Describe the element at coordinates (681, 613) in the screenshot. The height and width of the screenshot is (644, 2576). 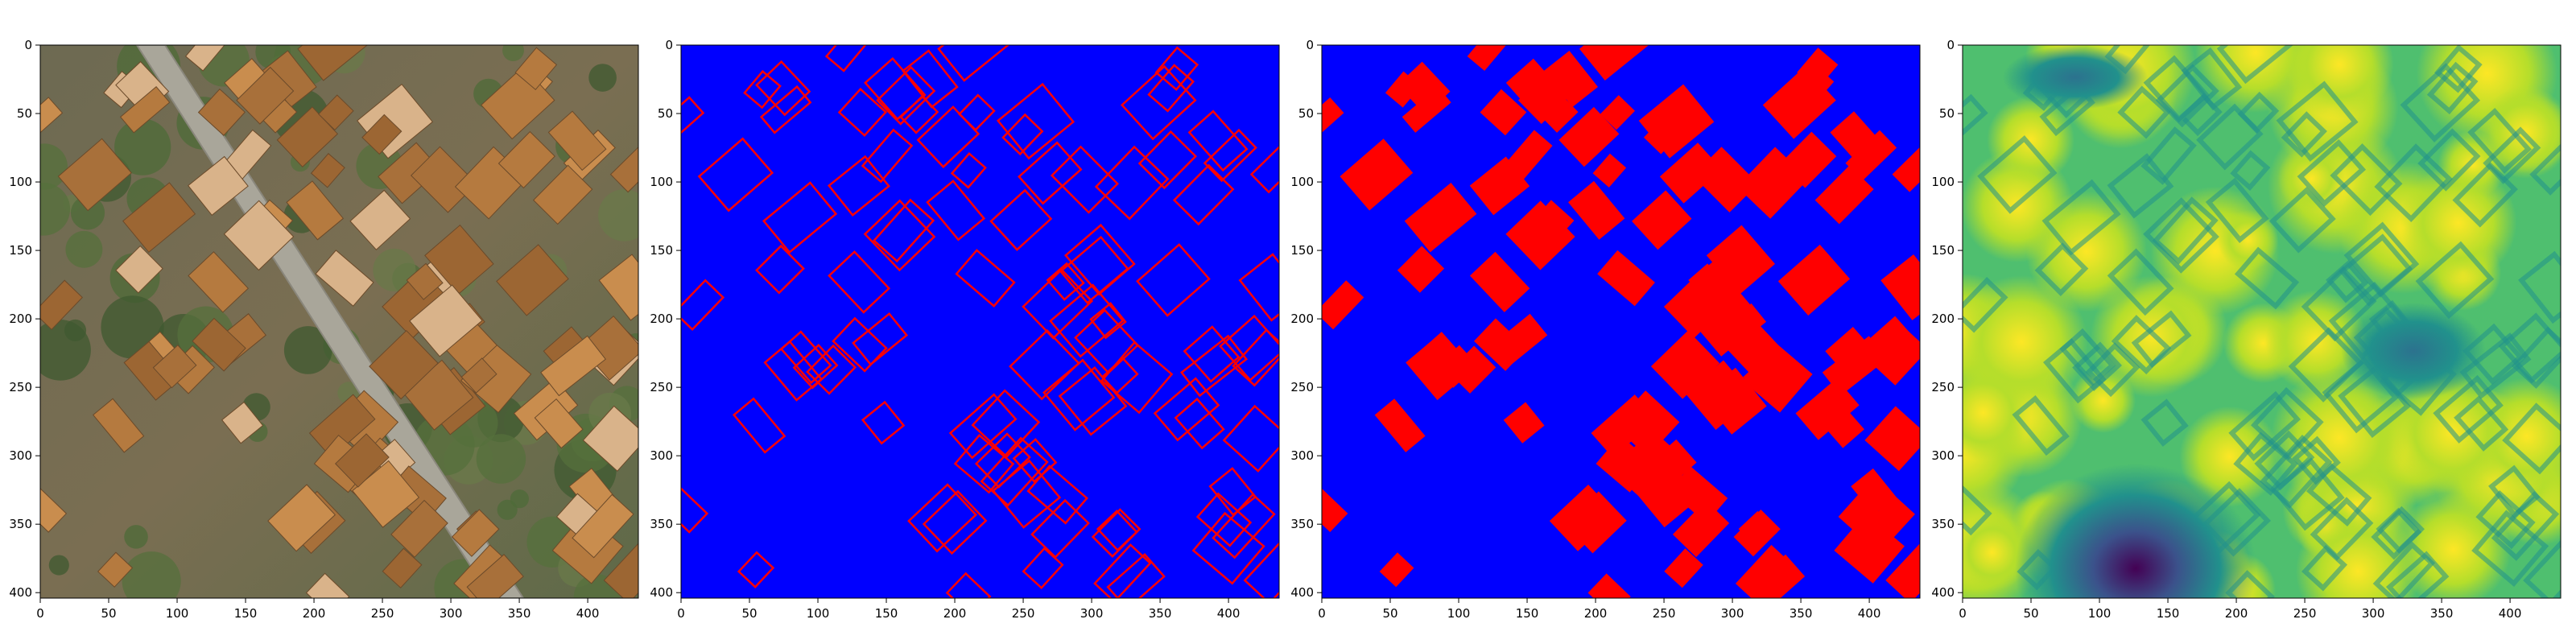
I see `x-tick-label: 0` at that location.